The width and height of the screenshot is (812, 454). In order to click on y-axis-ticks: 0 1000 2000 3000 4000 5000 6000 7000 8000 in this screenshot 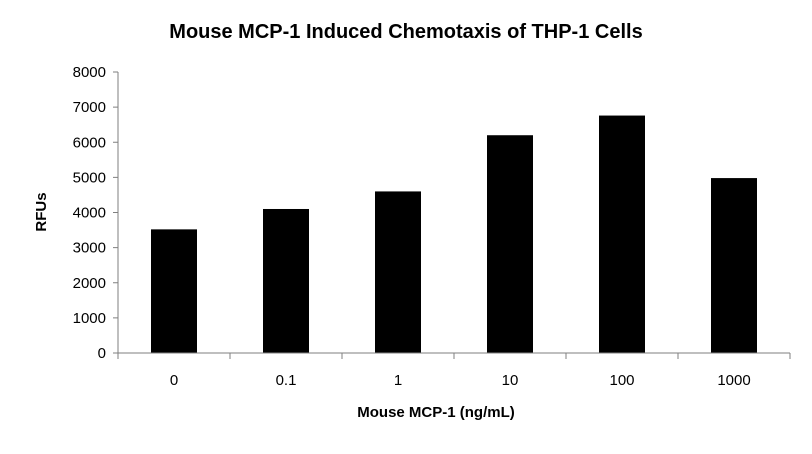, I will do `click(95, 213)`.